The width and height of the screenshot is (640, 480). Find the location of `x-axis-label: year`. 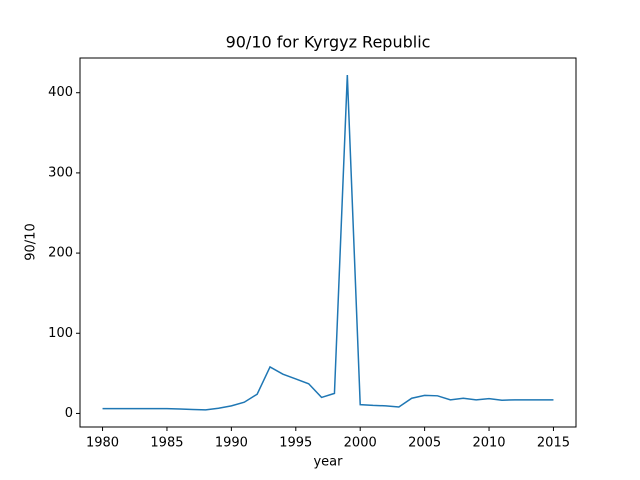

x-axis-label: year is located at coordinates (328, 462).